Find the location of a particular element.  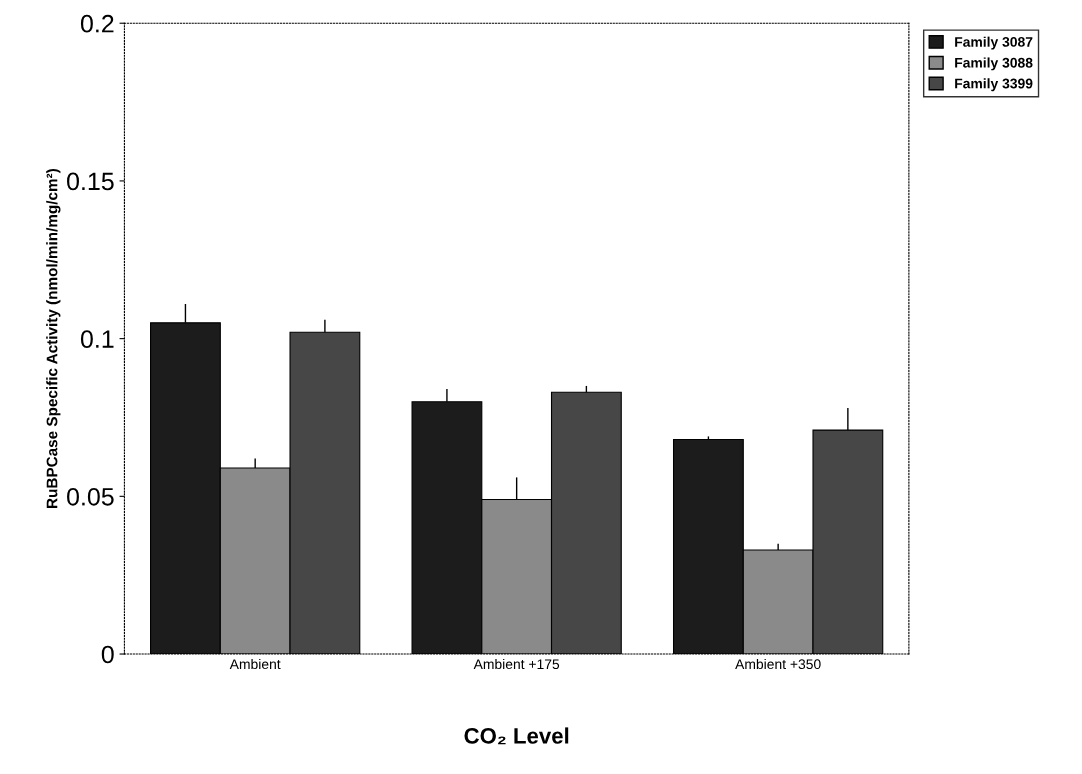

x-axis-title: CO₂ Level is located at coordinates (516, 736).